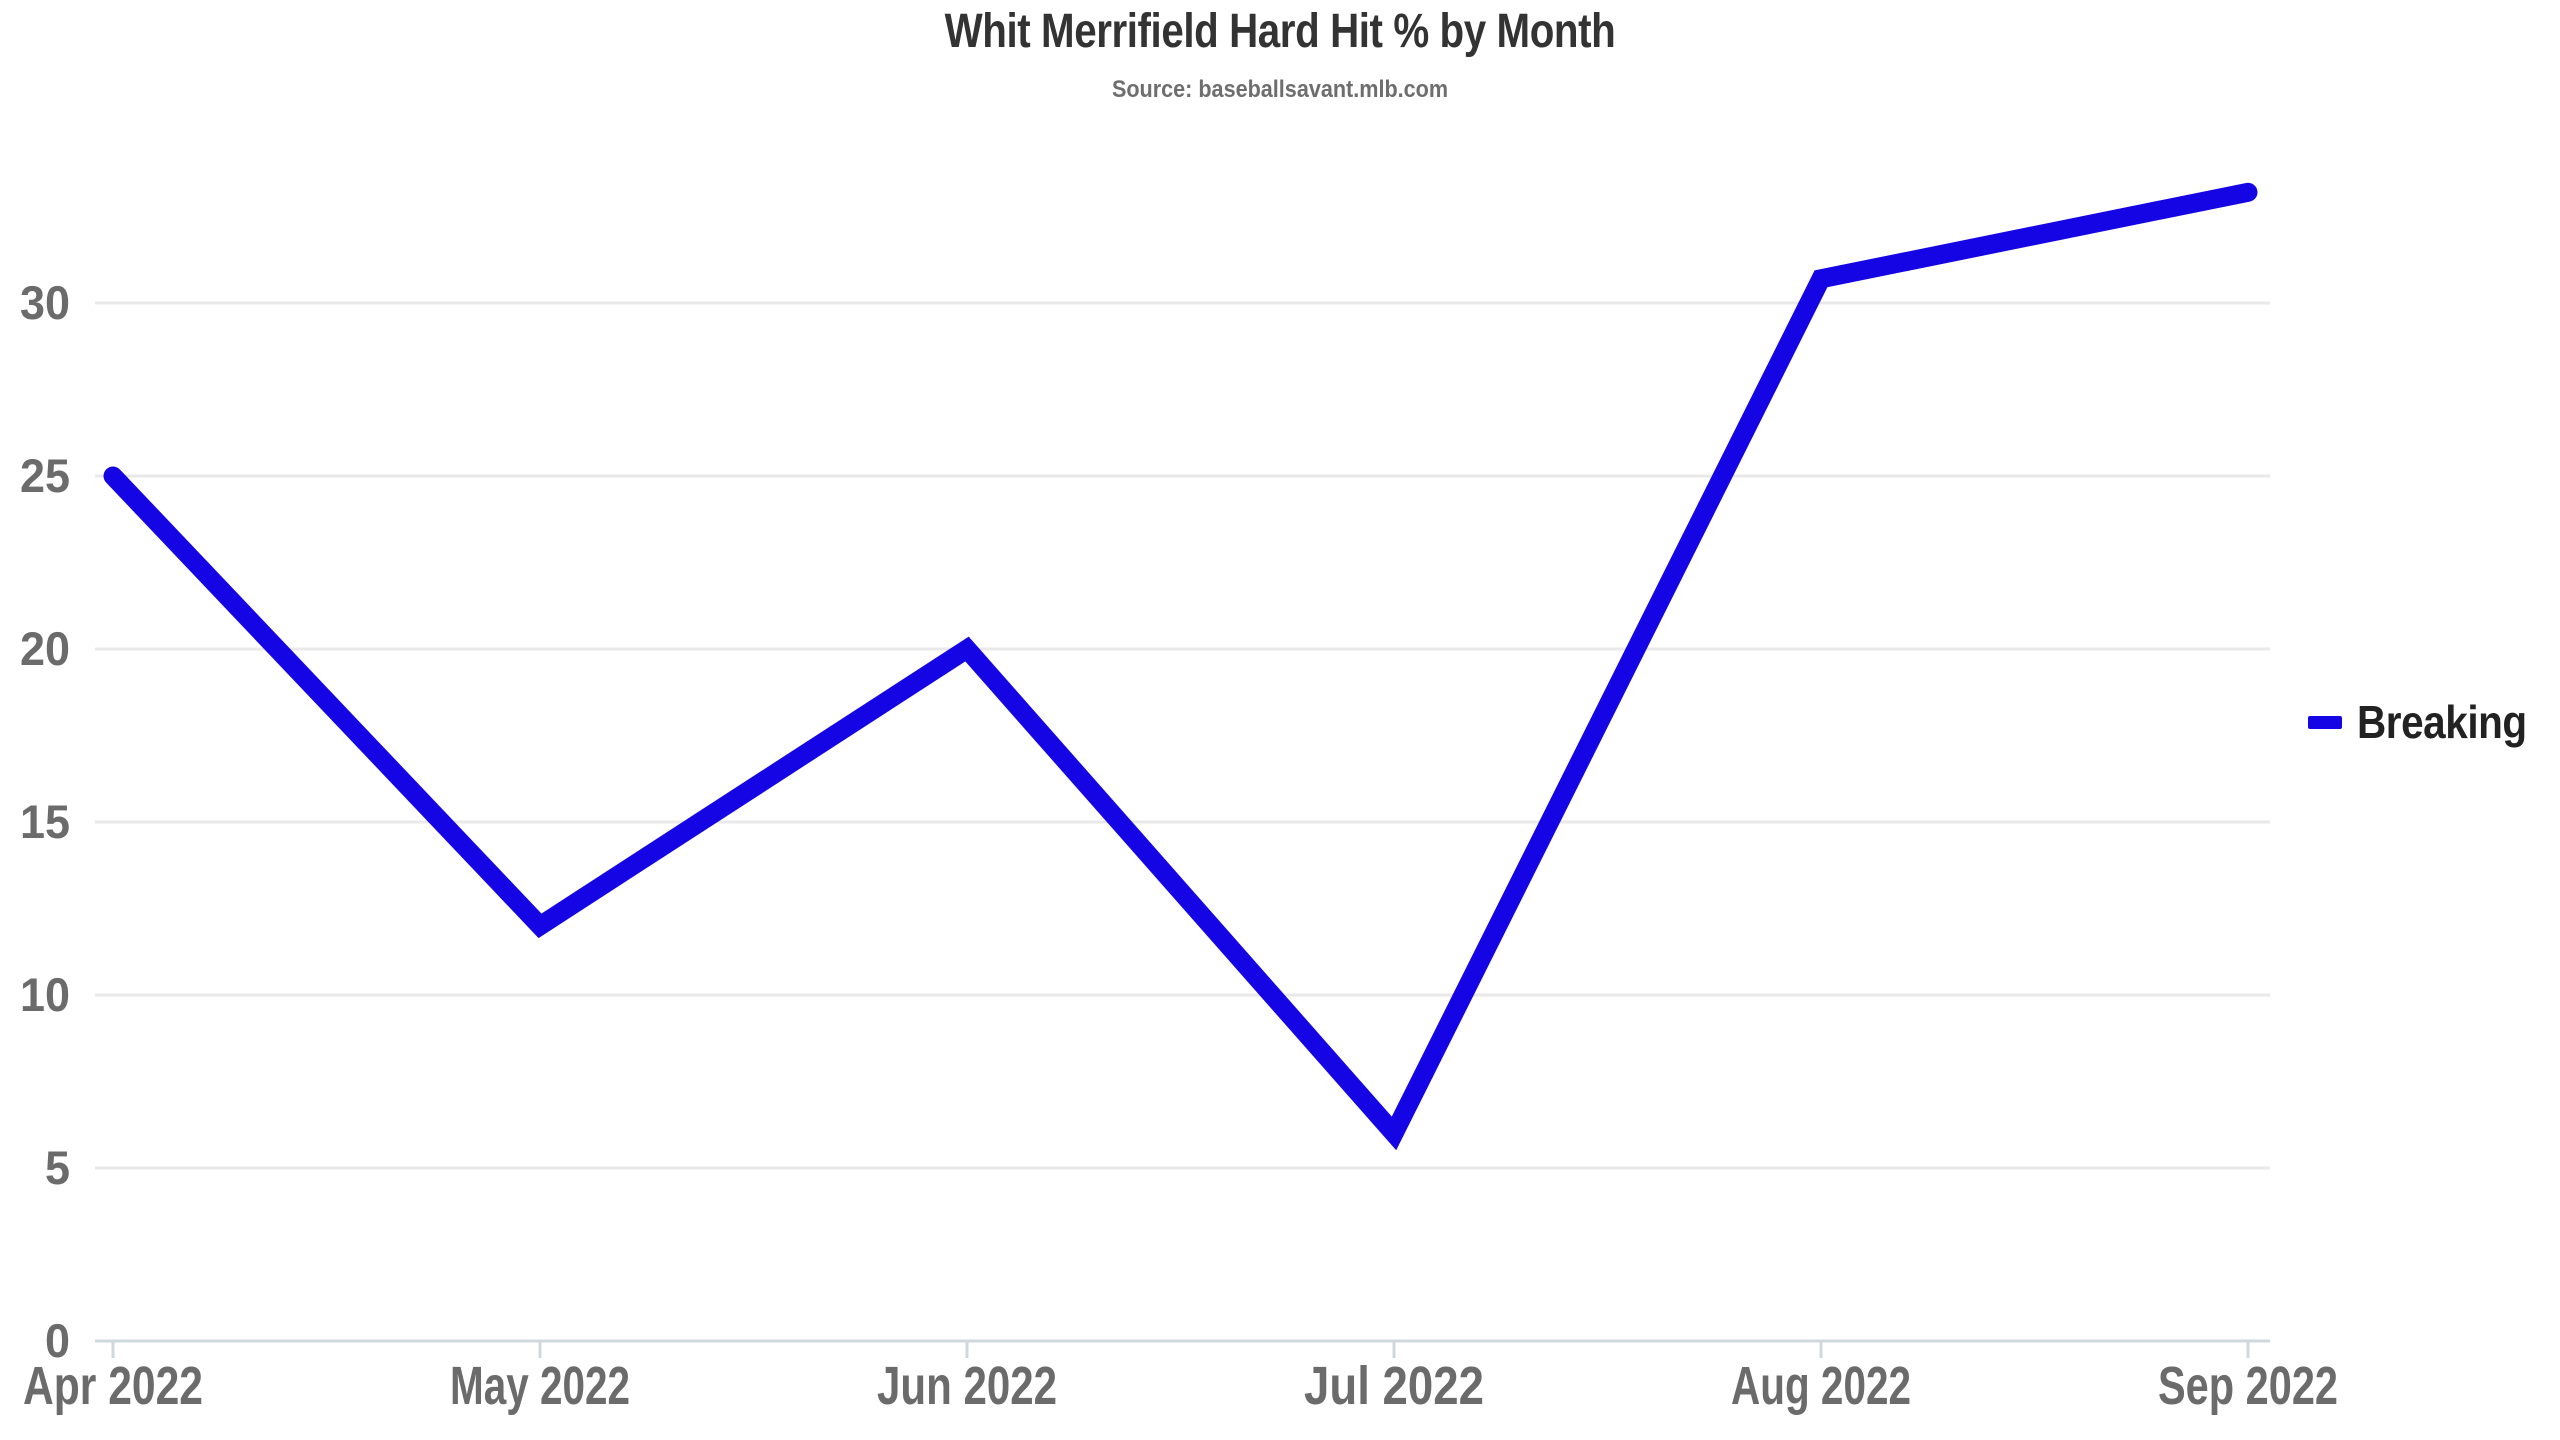 This screenshot has width=2560, height=1440. Describe the element at coordinates (57, 1340) in the screenshot. I see `y-tick-label: 0` at that location.